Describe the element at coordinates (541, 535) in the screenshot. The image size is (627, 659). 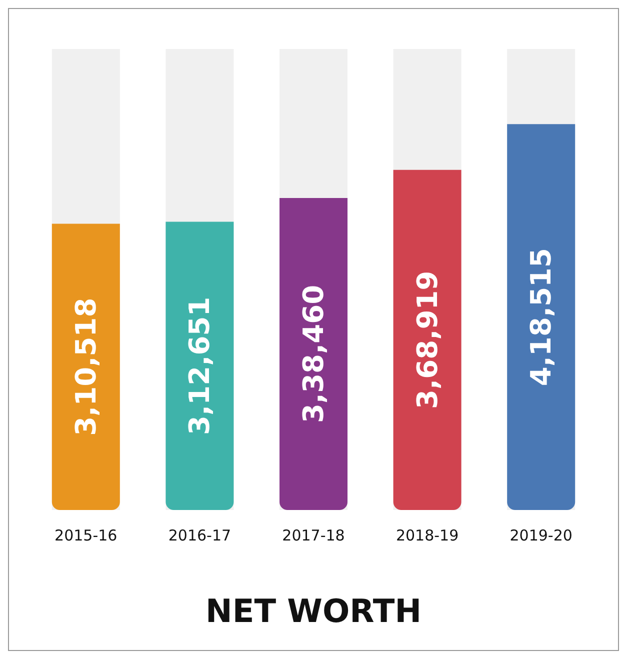
I see `x-tick-label: 2019-20` at that location.